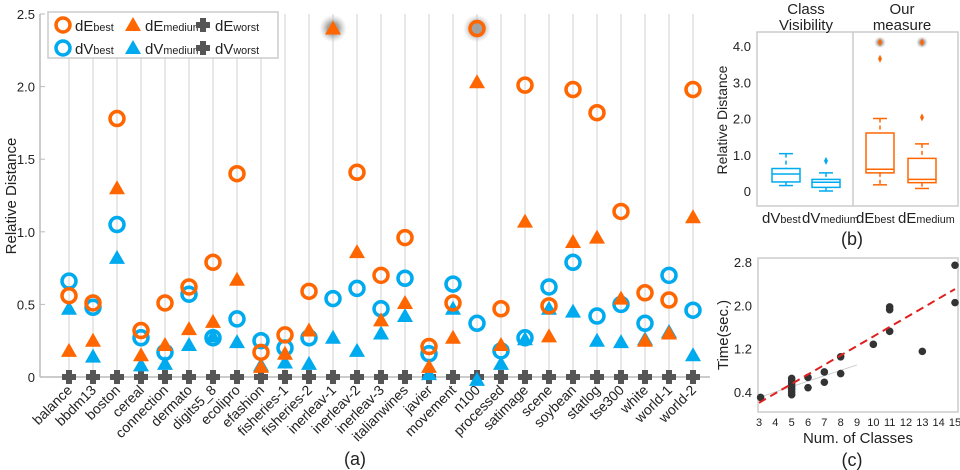  Describe the element at coordinates (808, 423) in the screenshot. I see `x-tick-label: 6` at that location.